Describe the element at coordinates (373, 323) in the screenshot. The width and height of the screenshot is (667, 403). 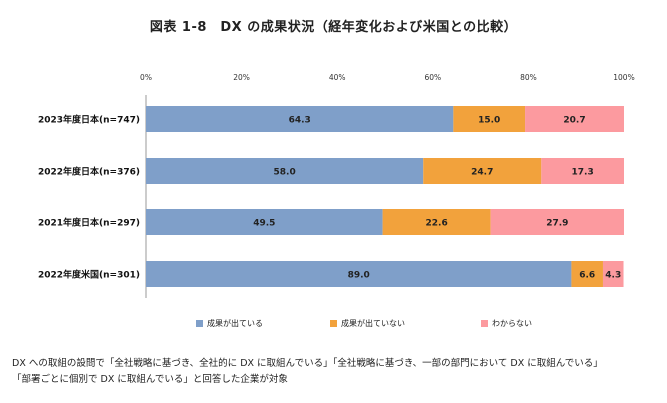
I see `legend-label: 成果が出ていない` at that location.